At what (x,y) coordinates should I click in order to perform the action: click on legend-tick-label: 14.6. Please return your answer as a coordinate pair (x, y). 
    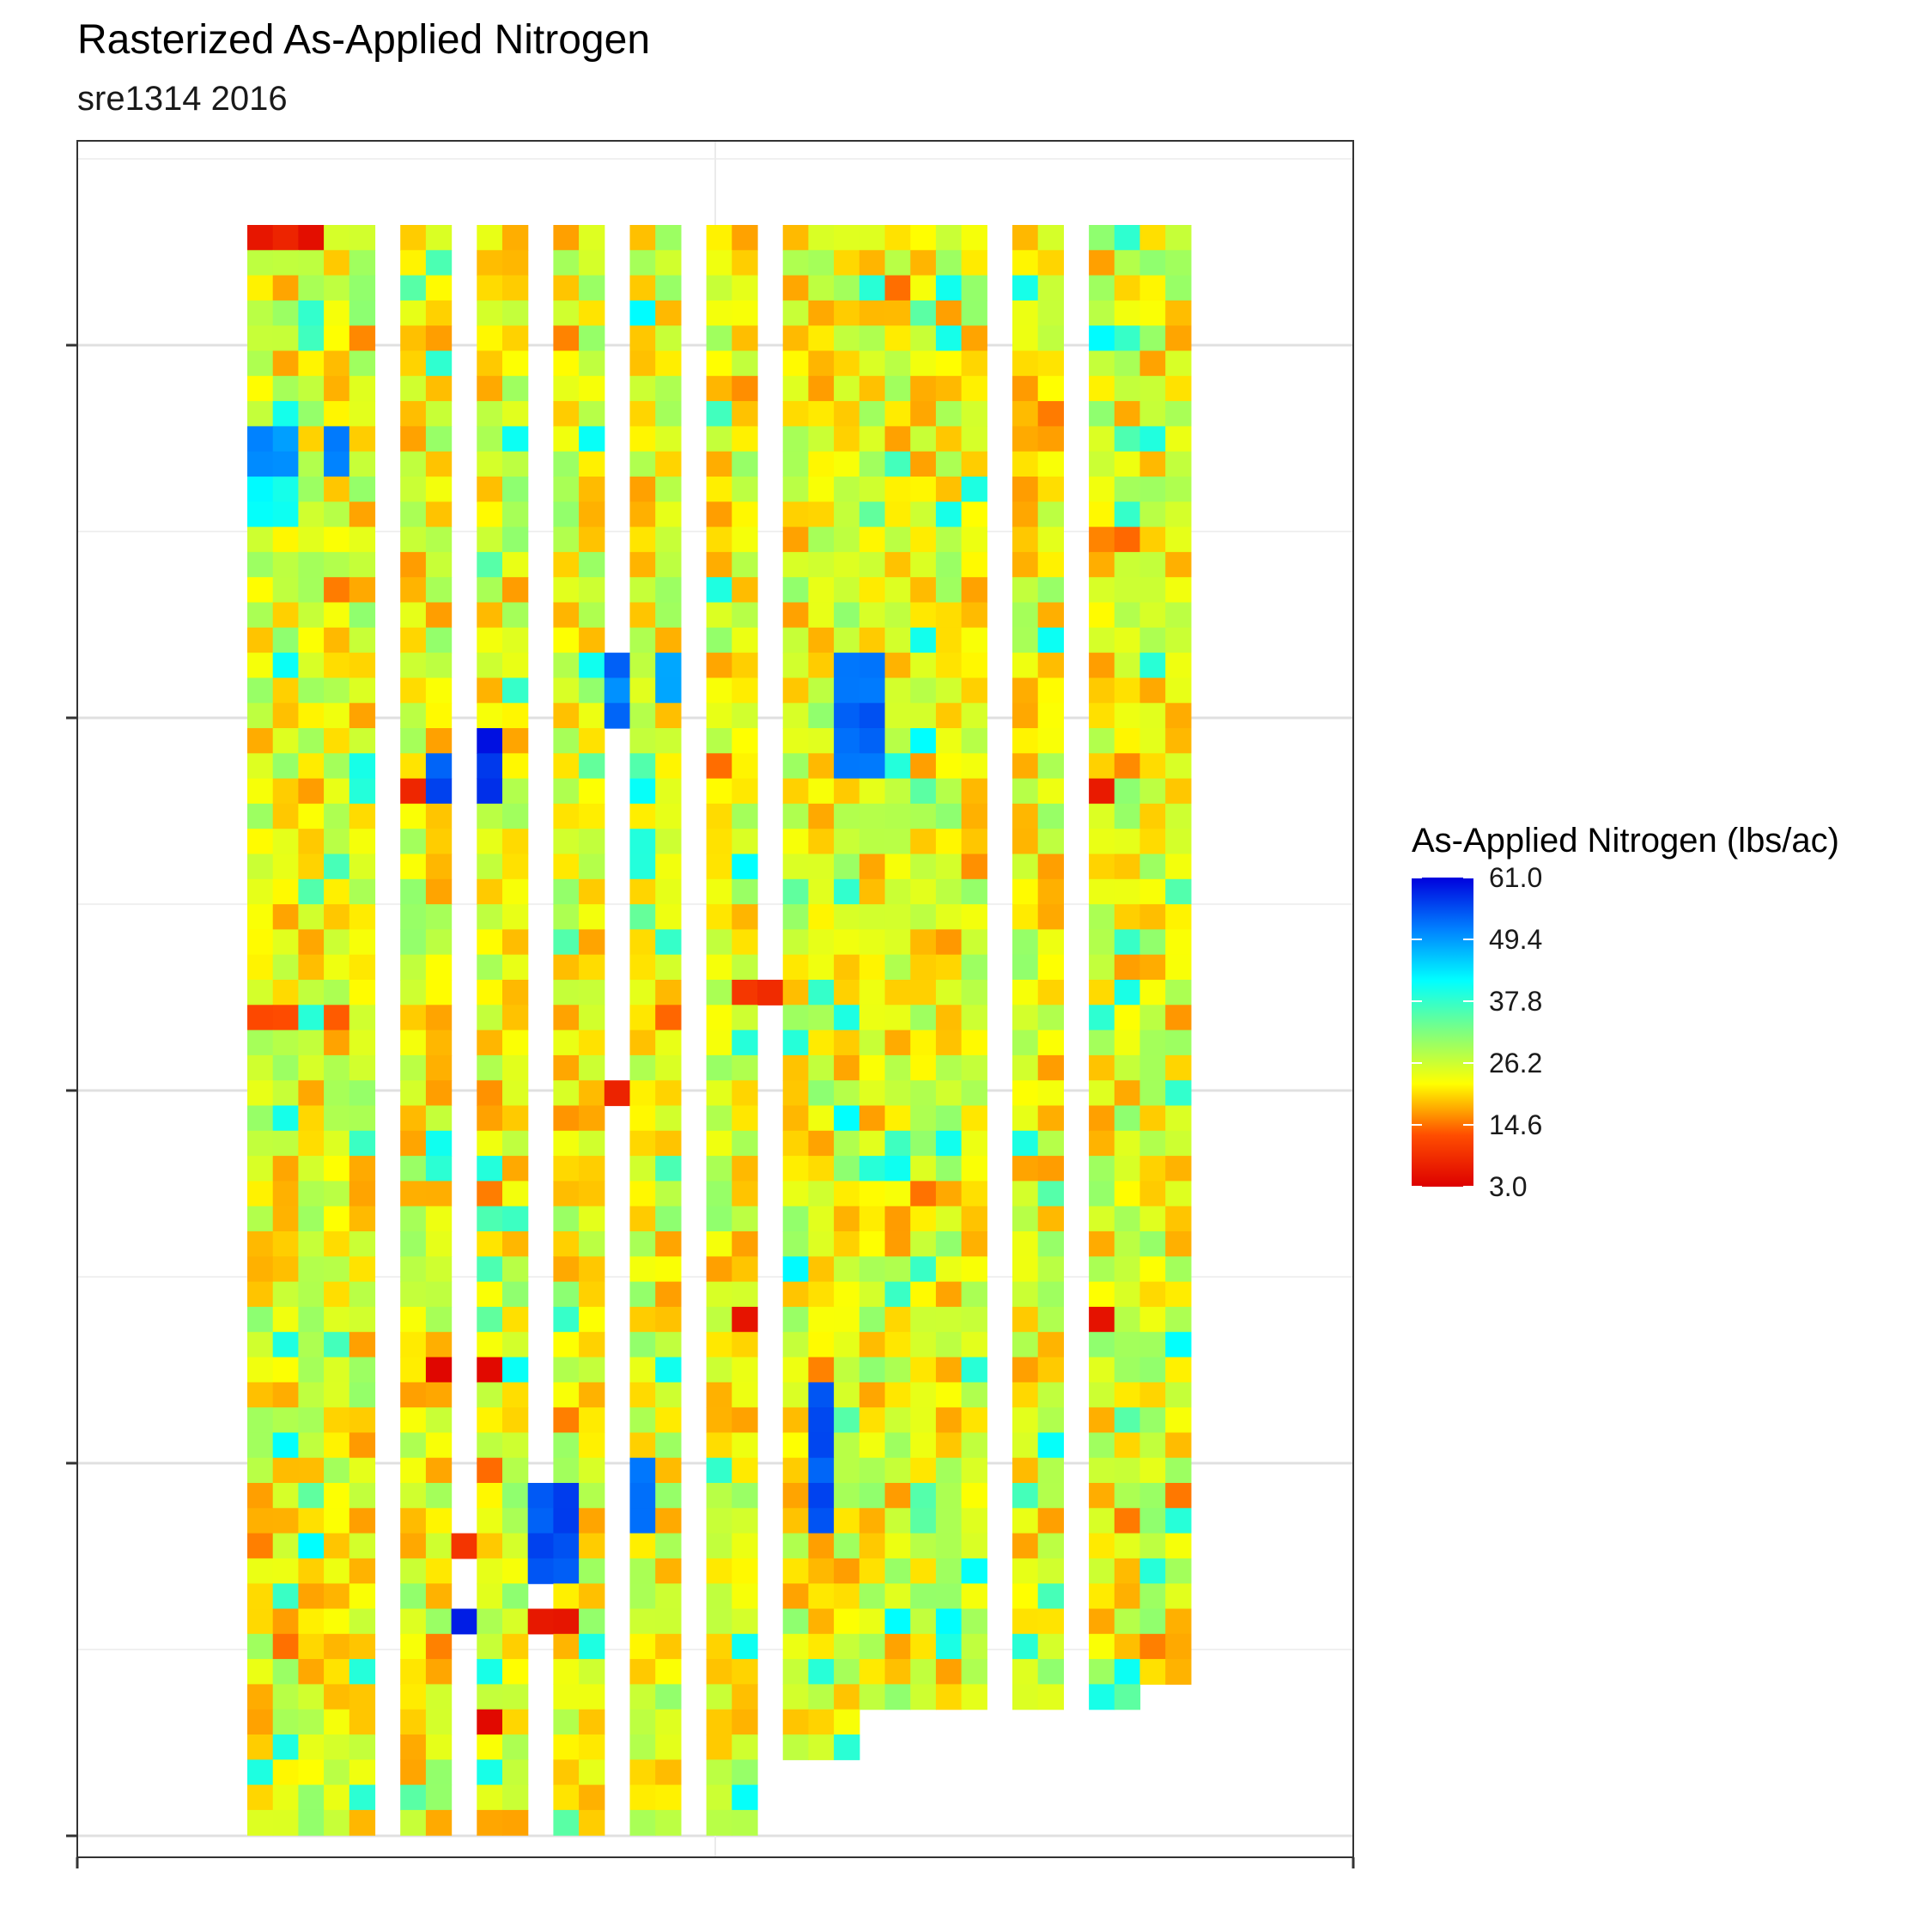
    Looking at the image, I should click on (1515, 1124).